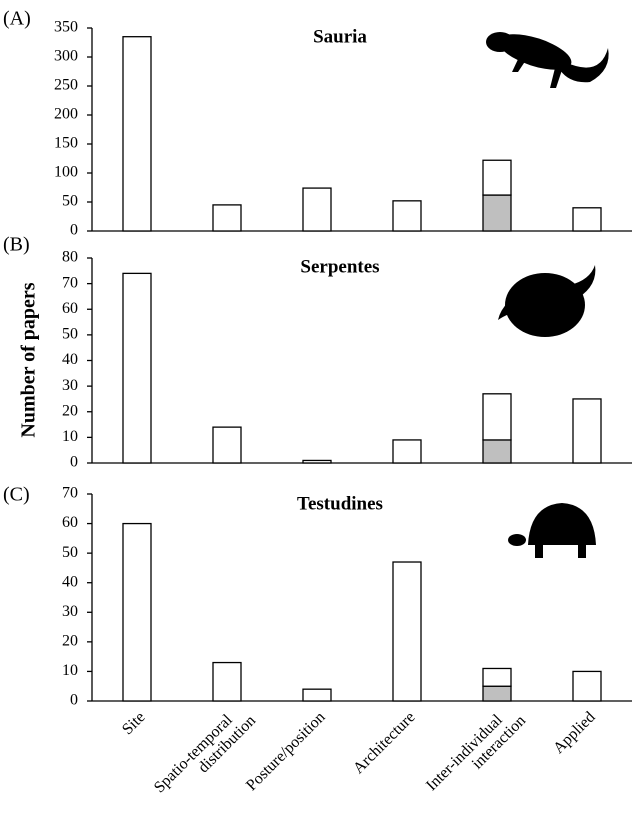 The height and width of the screenshot is (824, 633). Describe the element at coordinates (66, 143) in the screenshot. I see `y-tick-label: 150` at that location.